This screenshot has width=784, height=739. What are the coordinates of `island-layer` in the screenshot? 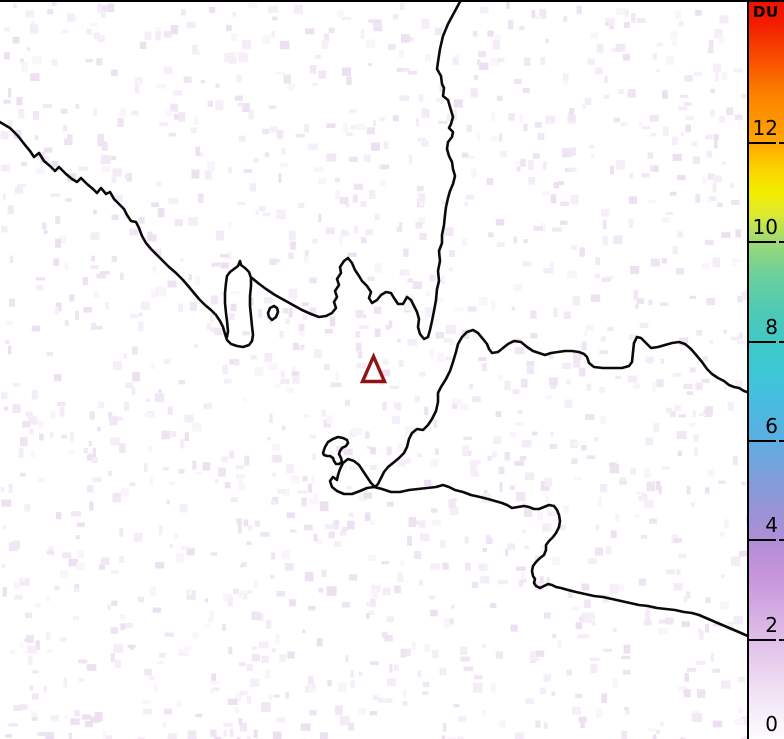 It's located at (308, 385).